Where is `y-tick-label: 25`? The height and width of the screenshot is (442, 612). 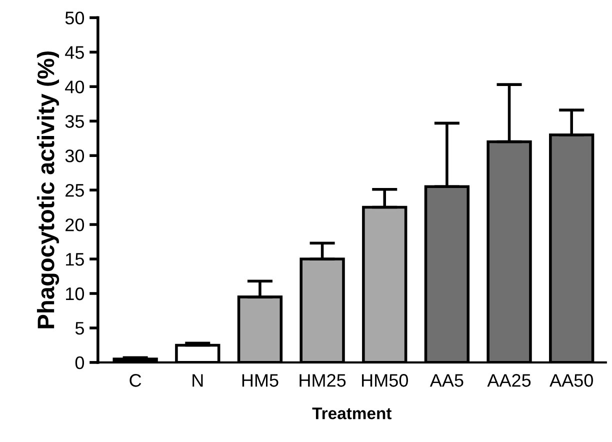 y-tick-label: 25 is located at coordinates (75, 190).